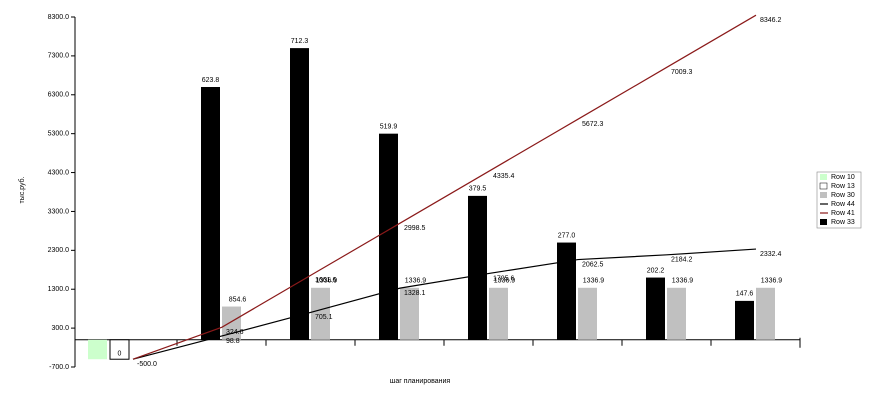  I want to click on legend-label: Row 30, so click(843, 195).